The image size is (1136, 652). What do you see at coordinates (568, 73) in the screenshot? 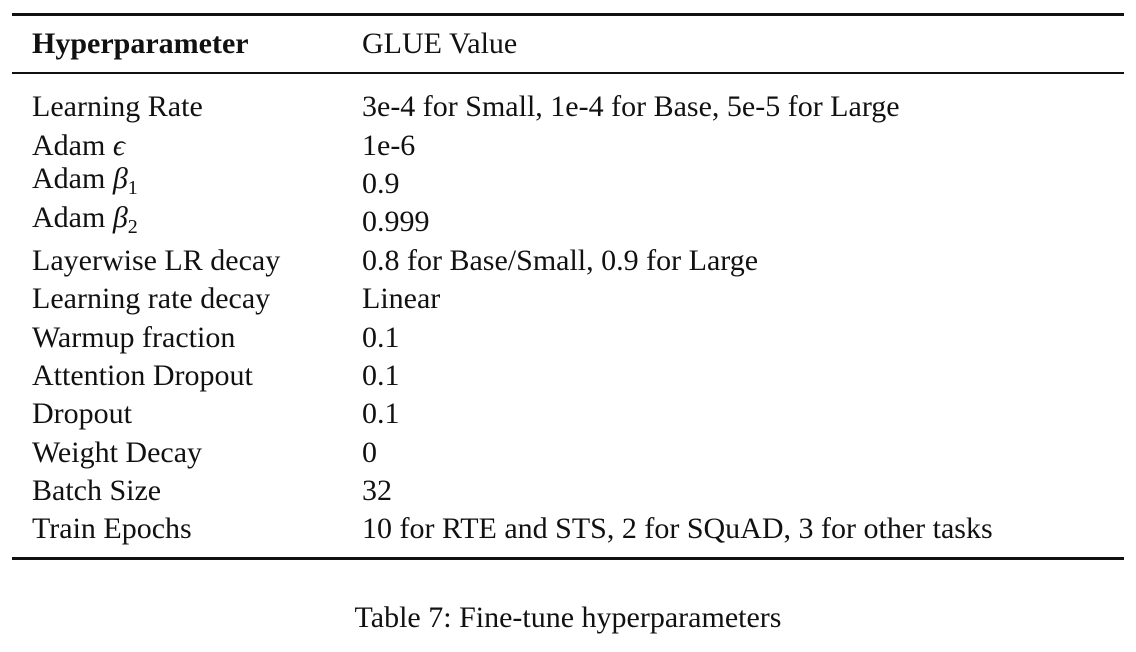
I see `table-header-rule` at bounding box center [568, 73].